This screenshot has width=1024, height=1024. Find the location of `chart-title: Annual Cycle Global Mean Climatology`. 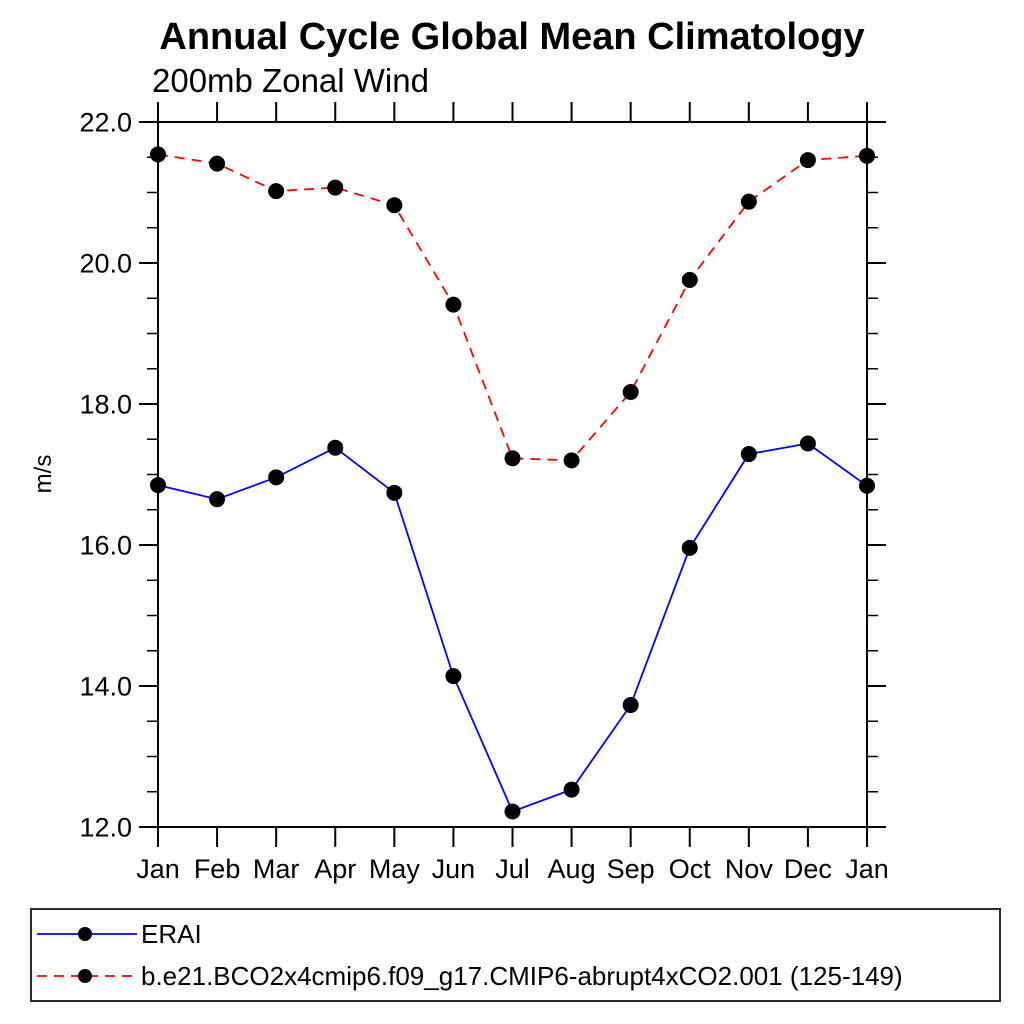

chart-title: Annual Cycle Global Mean Climatology is located at coordinates (512, 37).